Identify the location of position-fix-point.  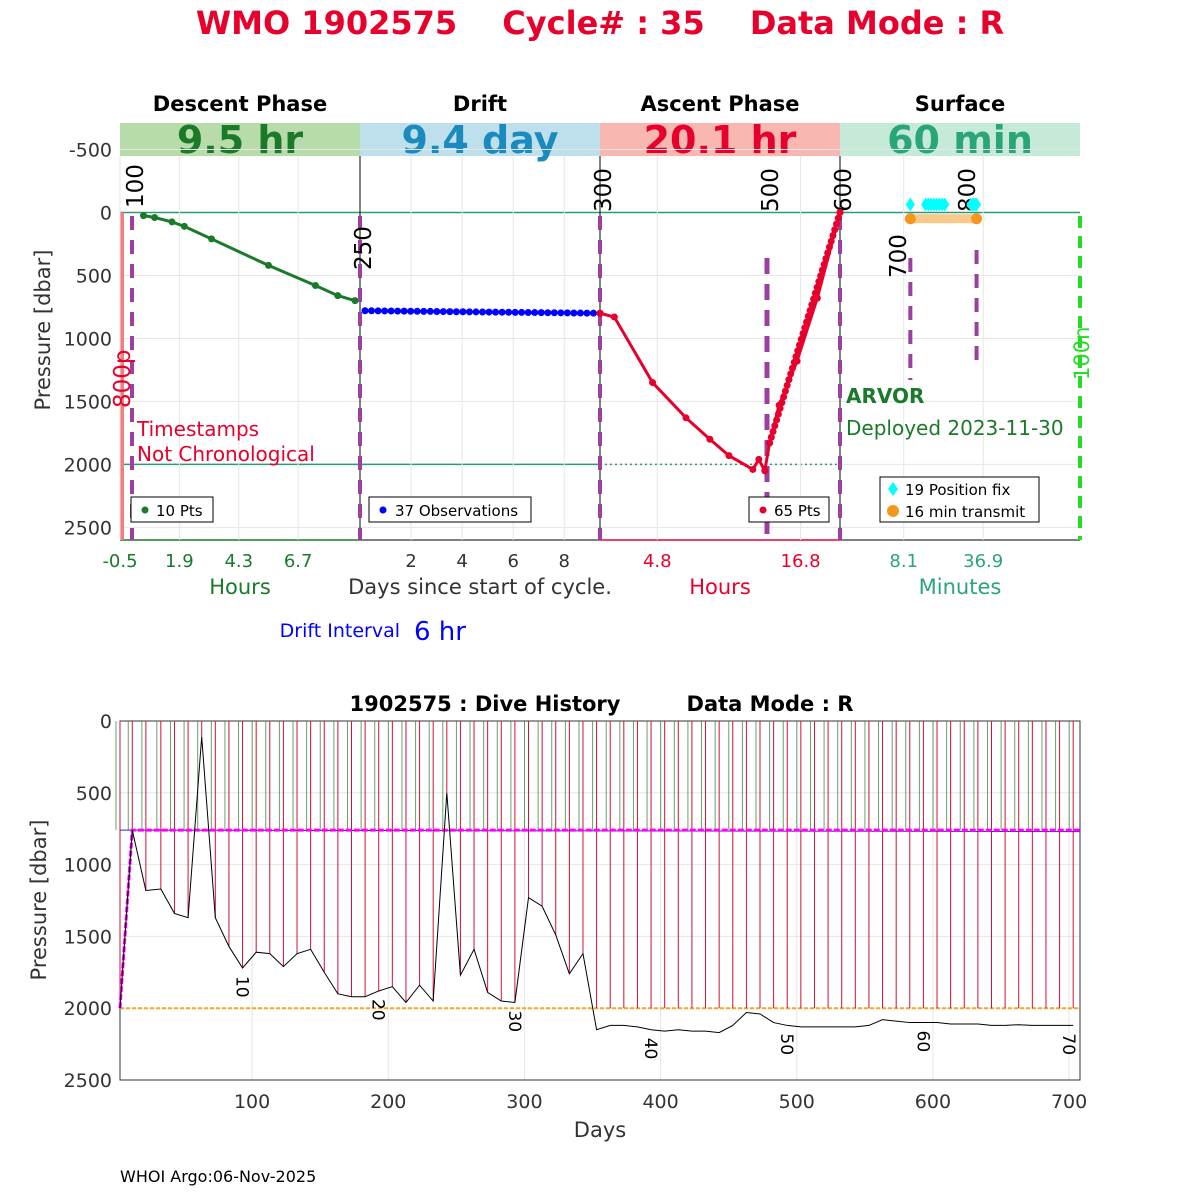
(977, 204).